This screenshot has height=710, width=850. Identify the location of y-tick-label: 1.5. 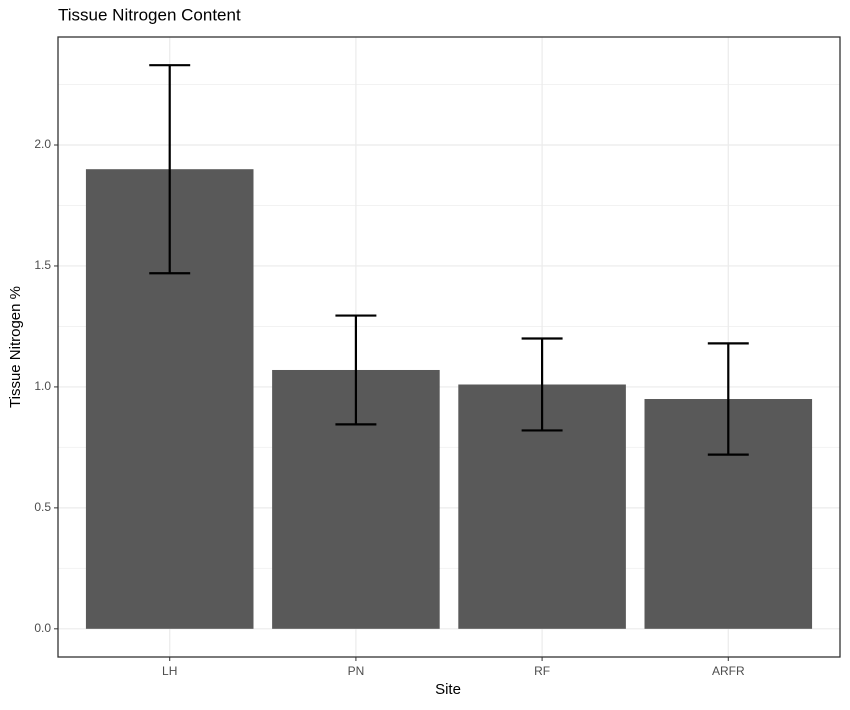
(42, 265).